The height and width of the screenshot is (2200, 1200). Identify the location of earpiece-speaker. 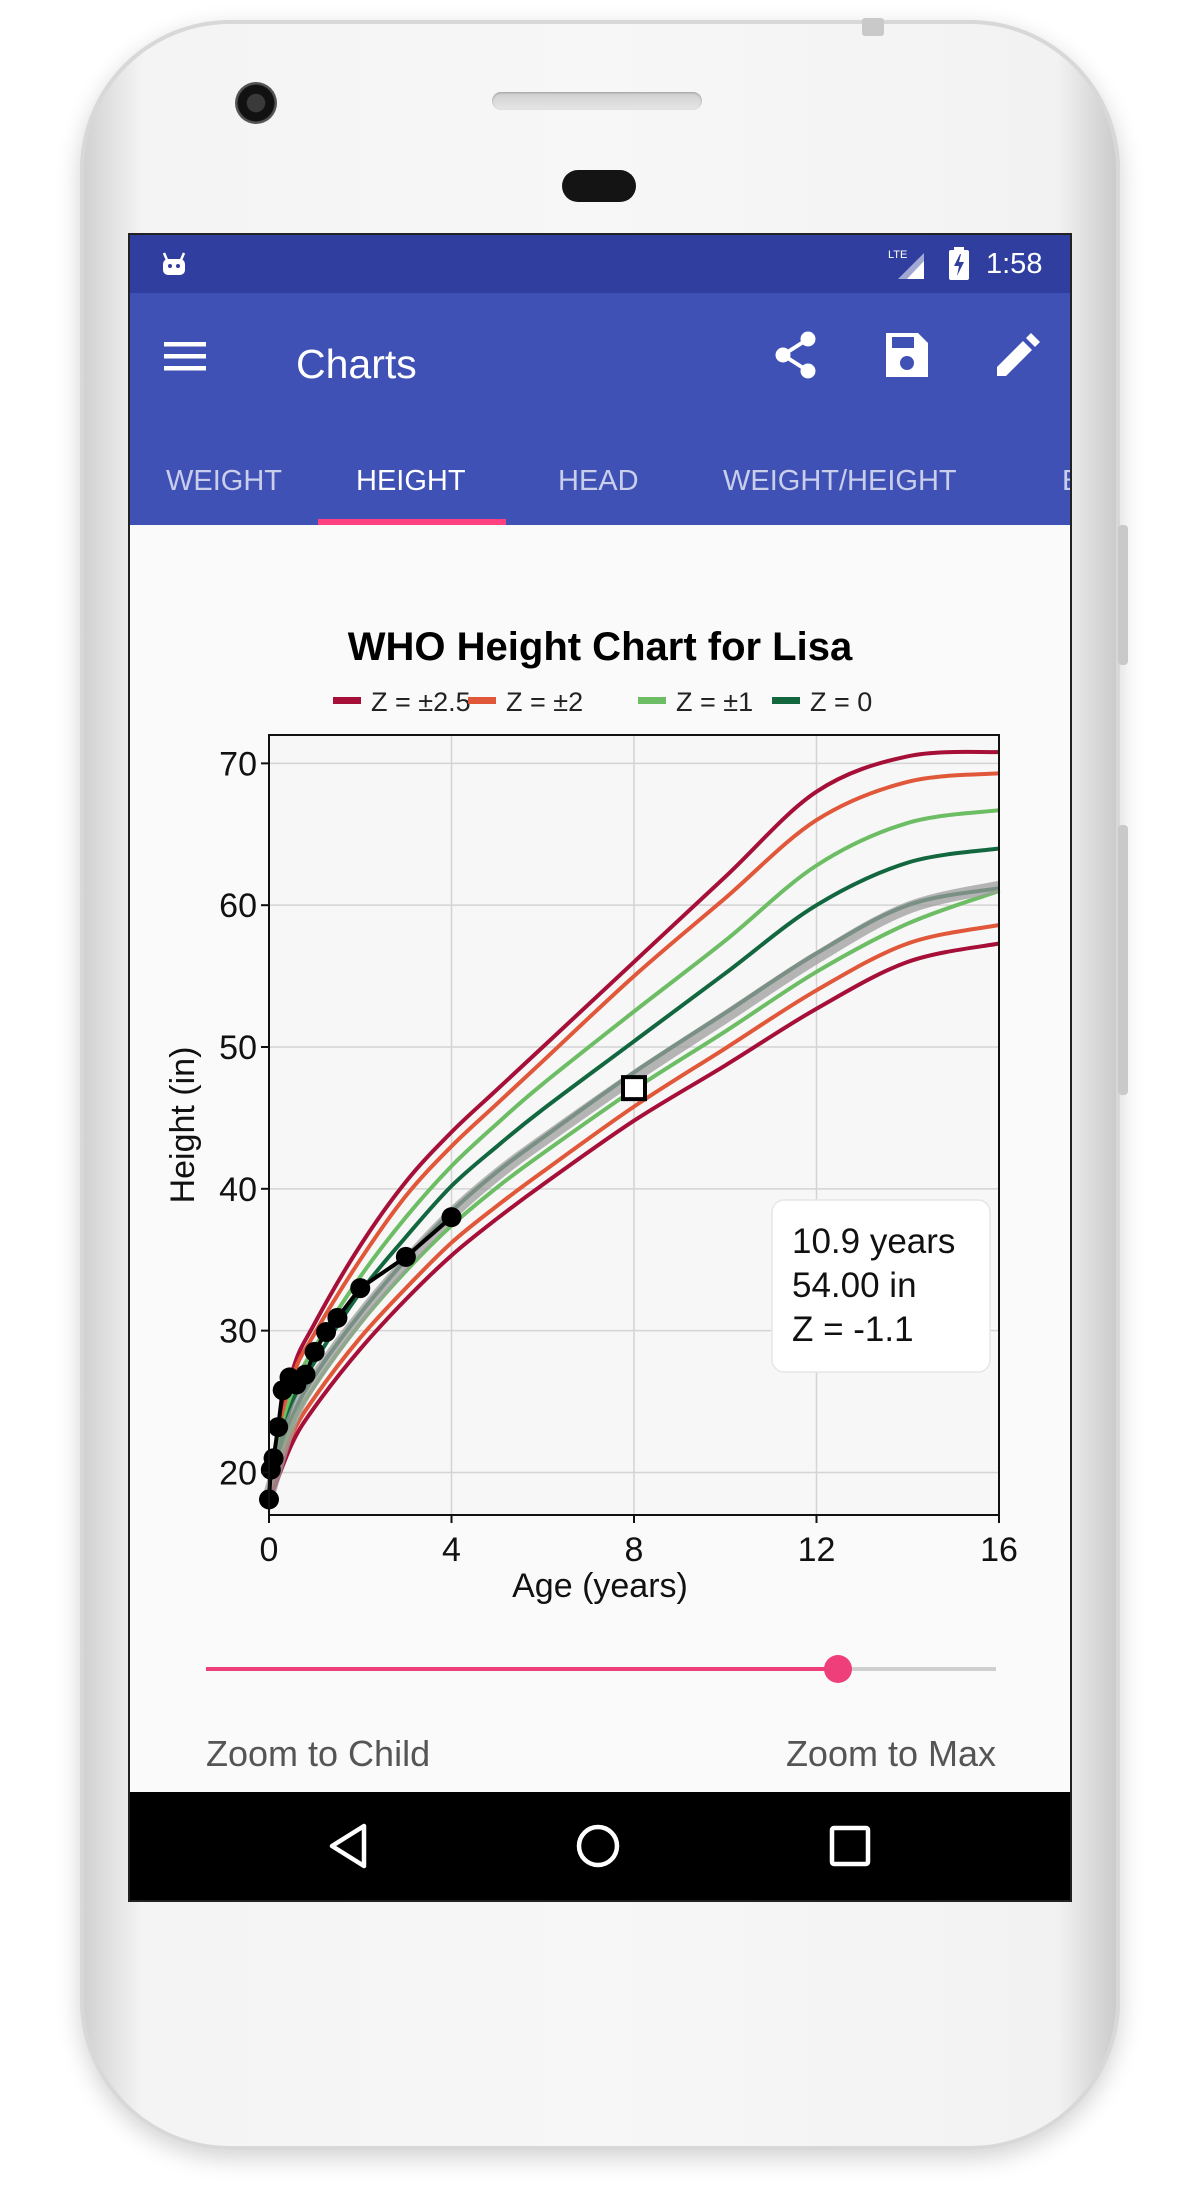
(597, 101).